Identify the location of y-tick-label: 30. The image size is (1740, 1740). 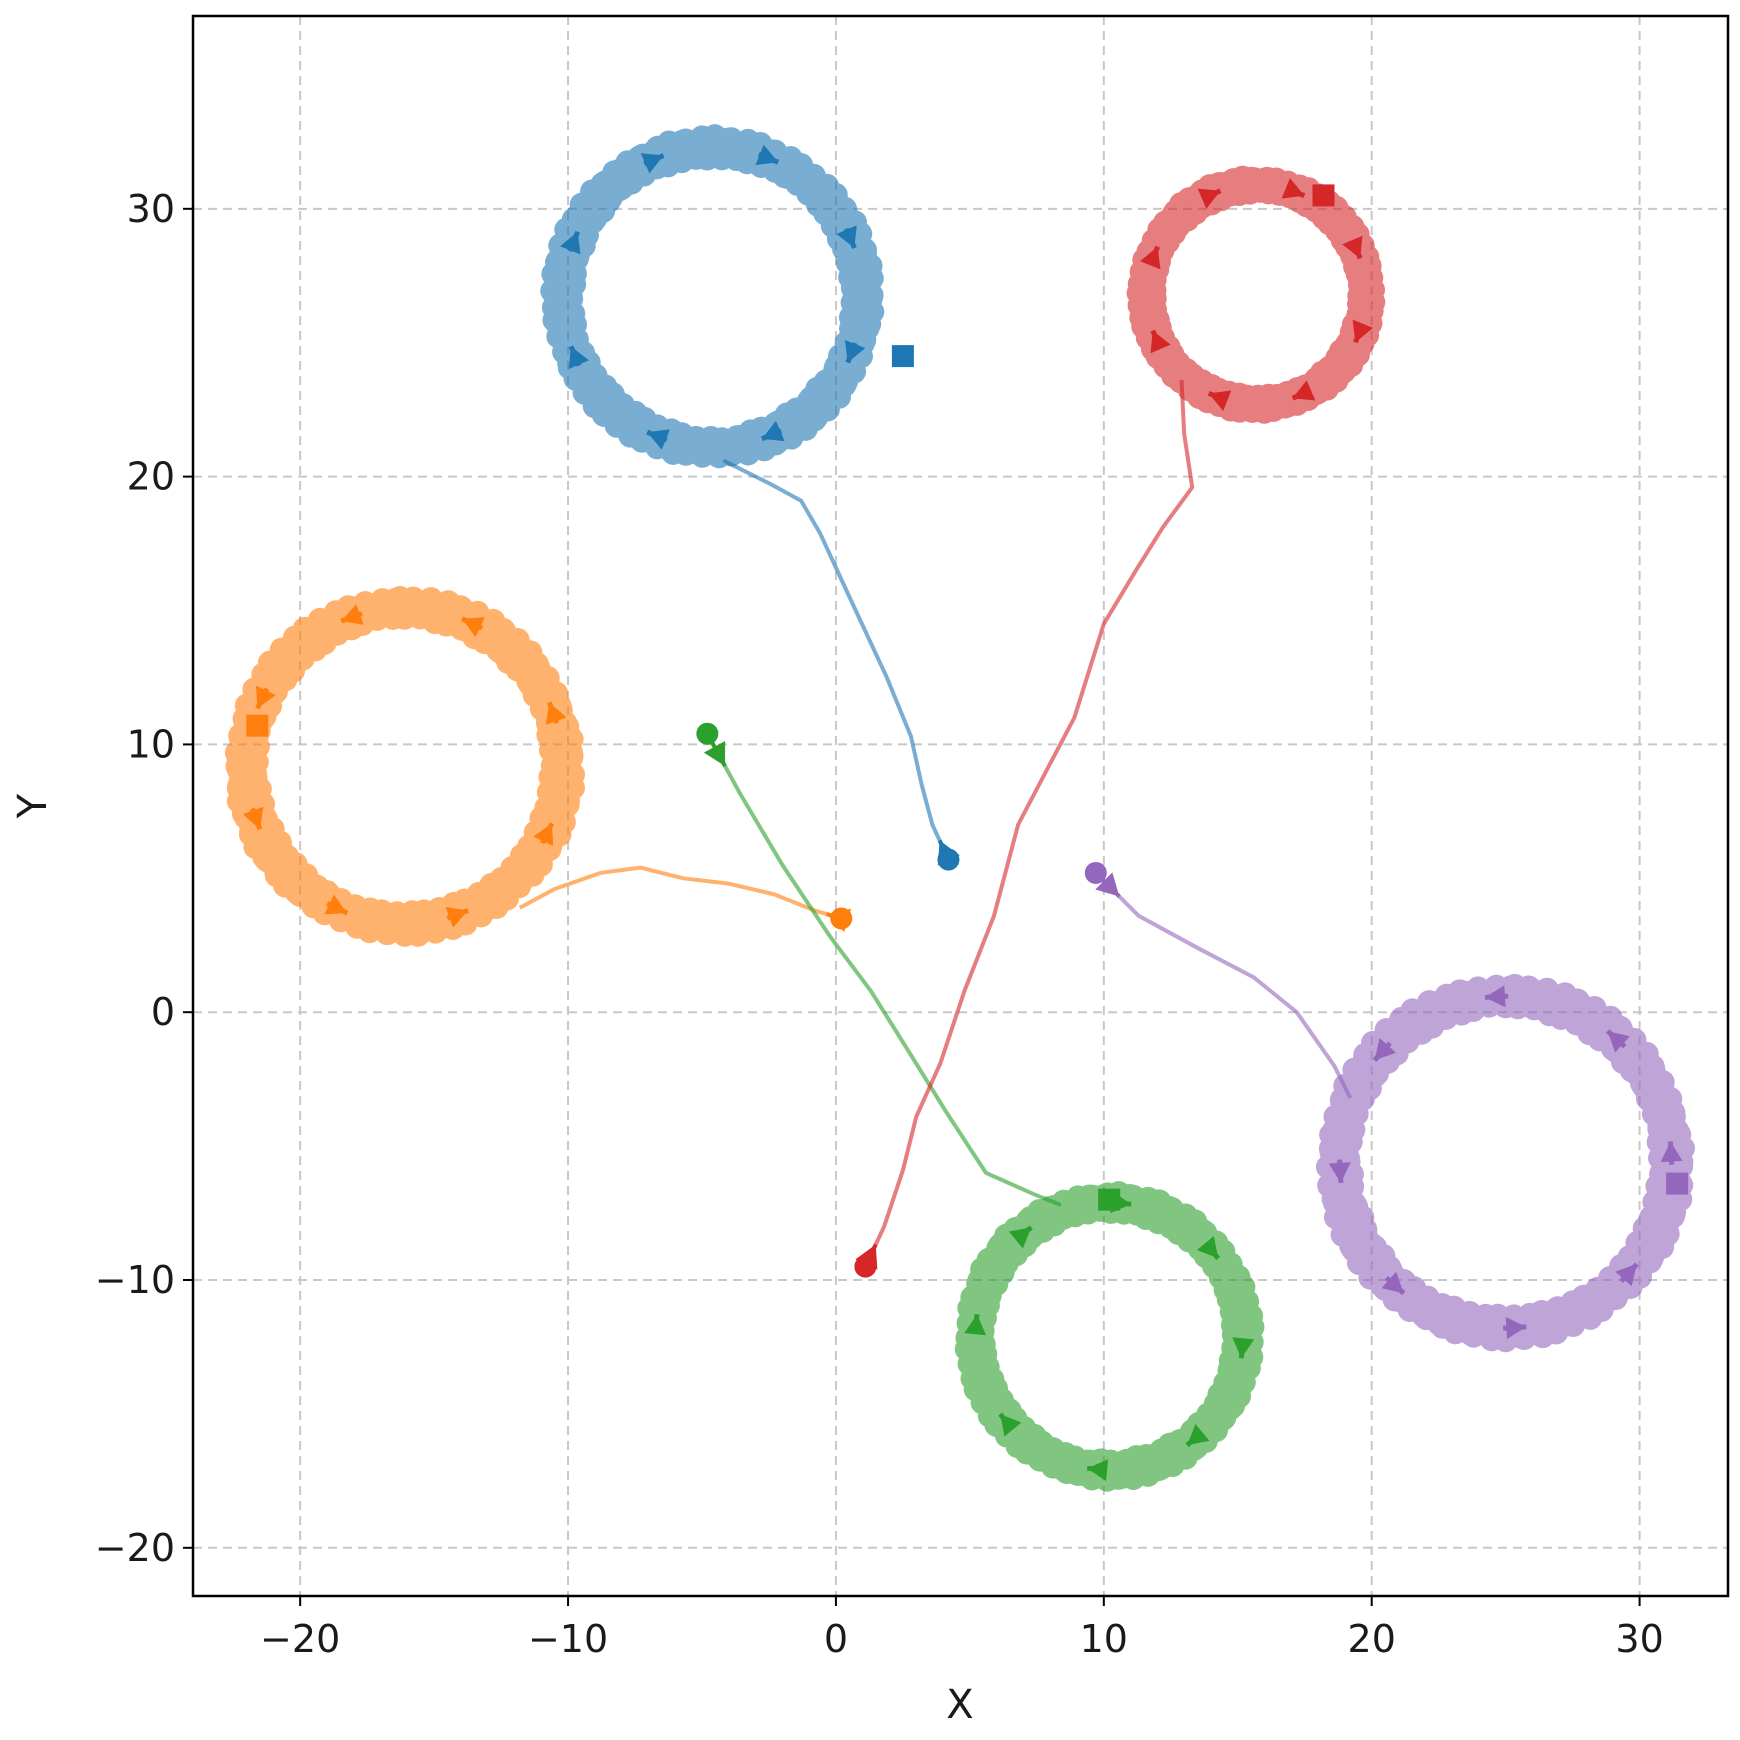
(151, 209).